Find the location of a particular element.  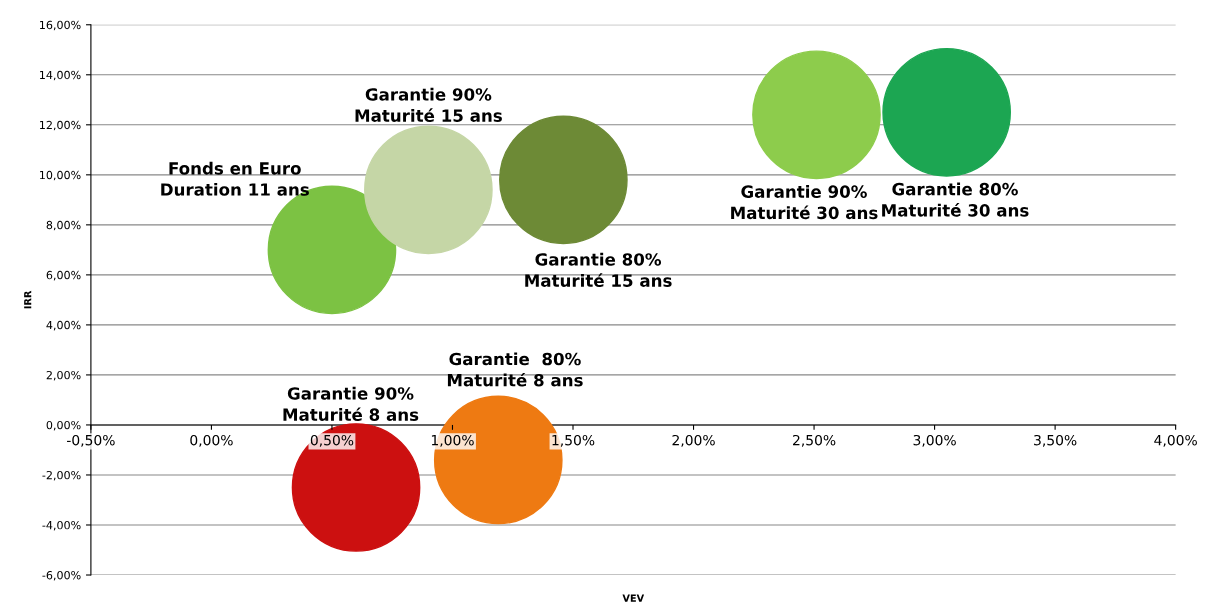

y-tick-label: 2,00% is located at coordinates (63, 375).